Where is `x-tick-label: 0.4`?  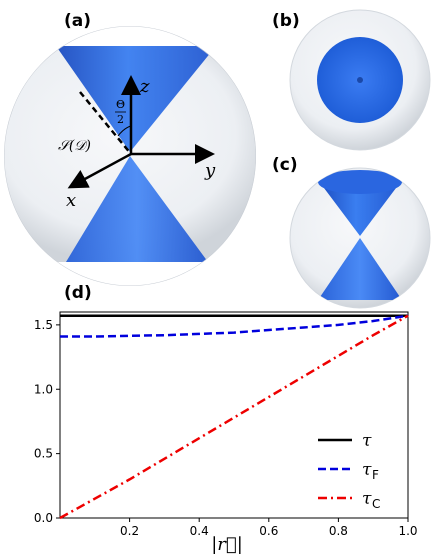 x-tick-label: 0.4 is located at coordinates (199, 531).